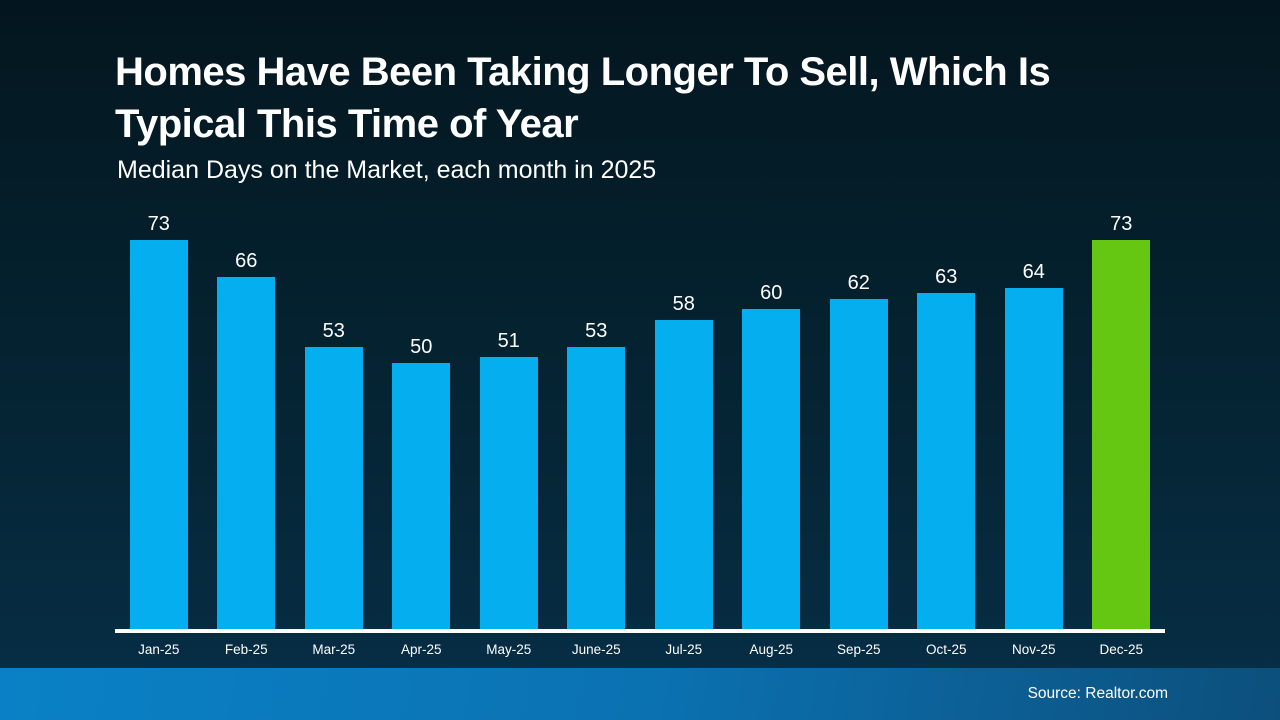 This screenshot has width=1280, height=720. I want to click on bar-value-label: 64, so click(1033, 272).